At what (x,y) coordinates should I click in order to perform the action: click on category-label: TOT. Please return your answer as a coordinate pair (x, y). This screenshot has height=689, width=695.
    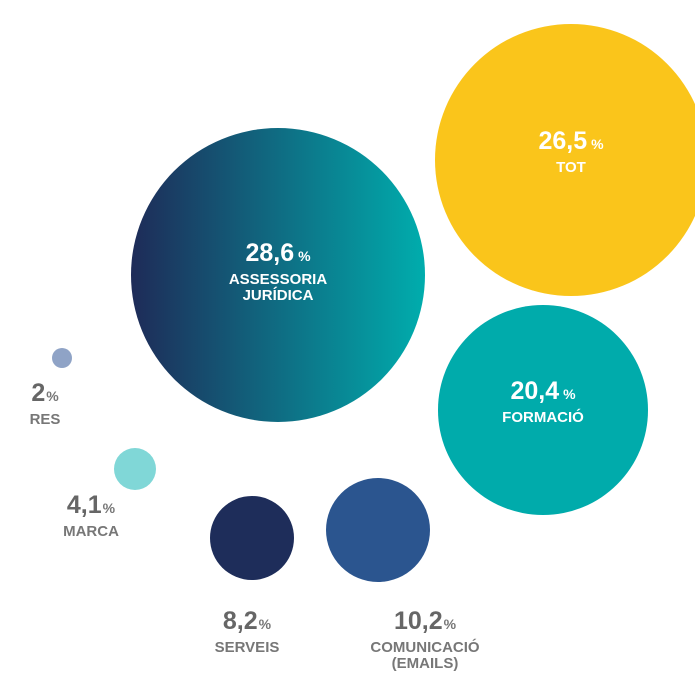
    Looking at the image, I should click on (571, 167).